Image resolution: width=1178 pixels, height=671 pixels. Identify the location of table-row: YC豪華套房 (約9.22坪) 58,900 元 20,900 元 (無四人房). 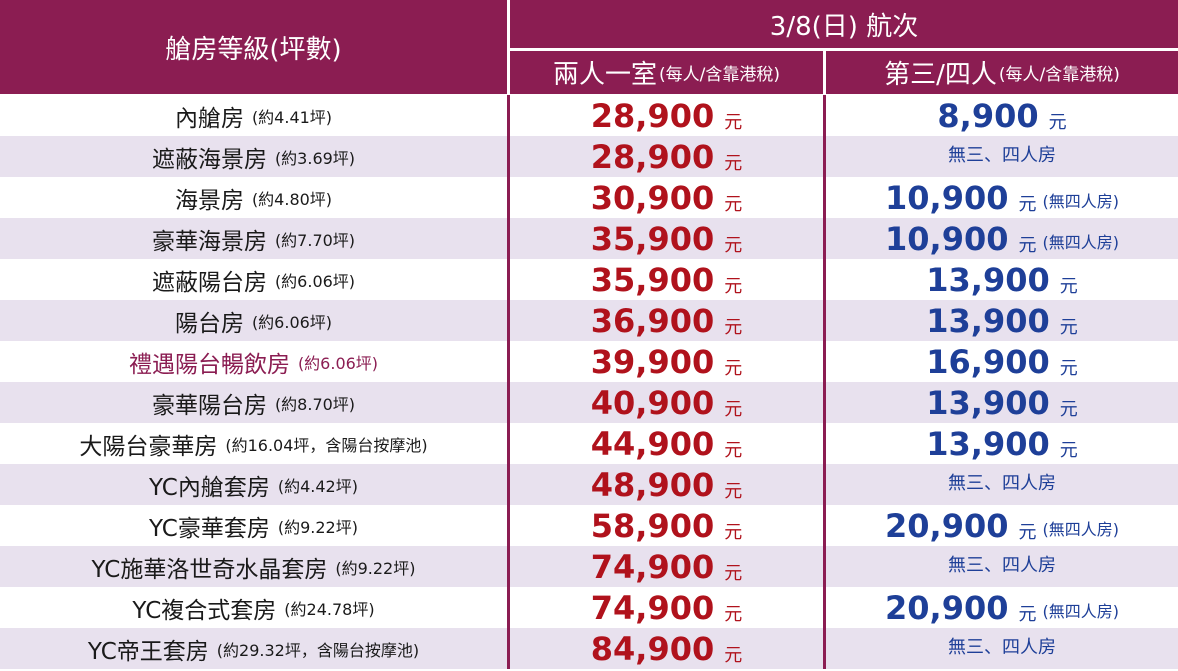
(589, 525).